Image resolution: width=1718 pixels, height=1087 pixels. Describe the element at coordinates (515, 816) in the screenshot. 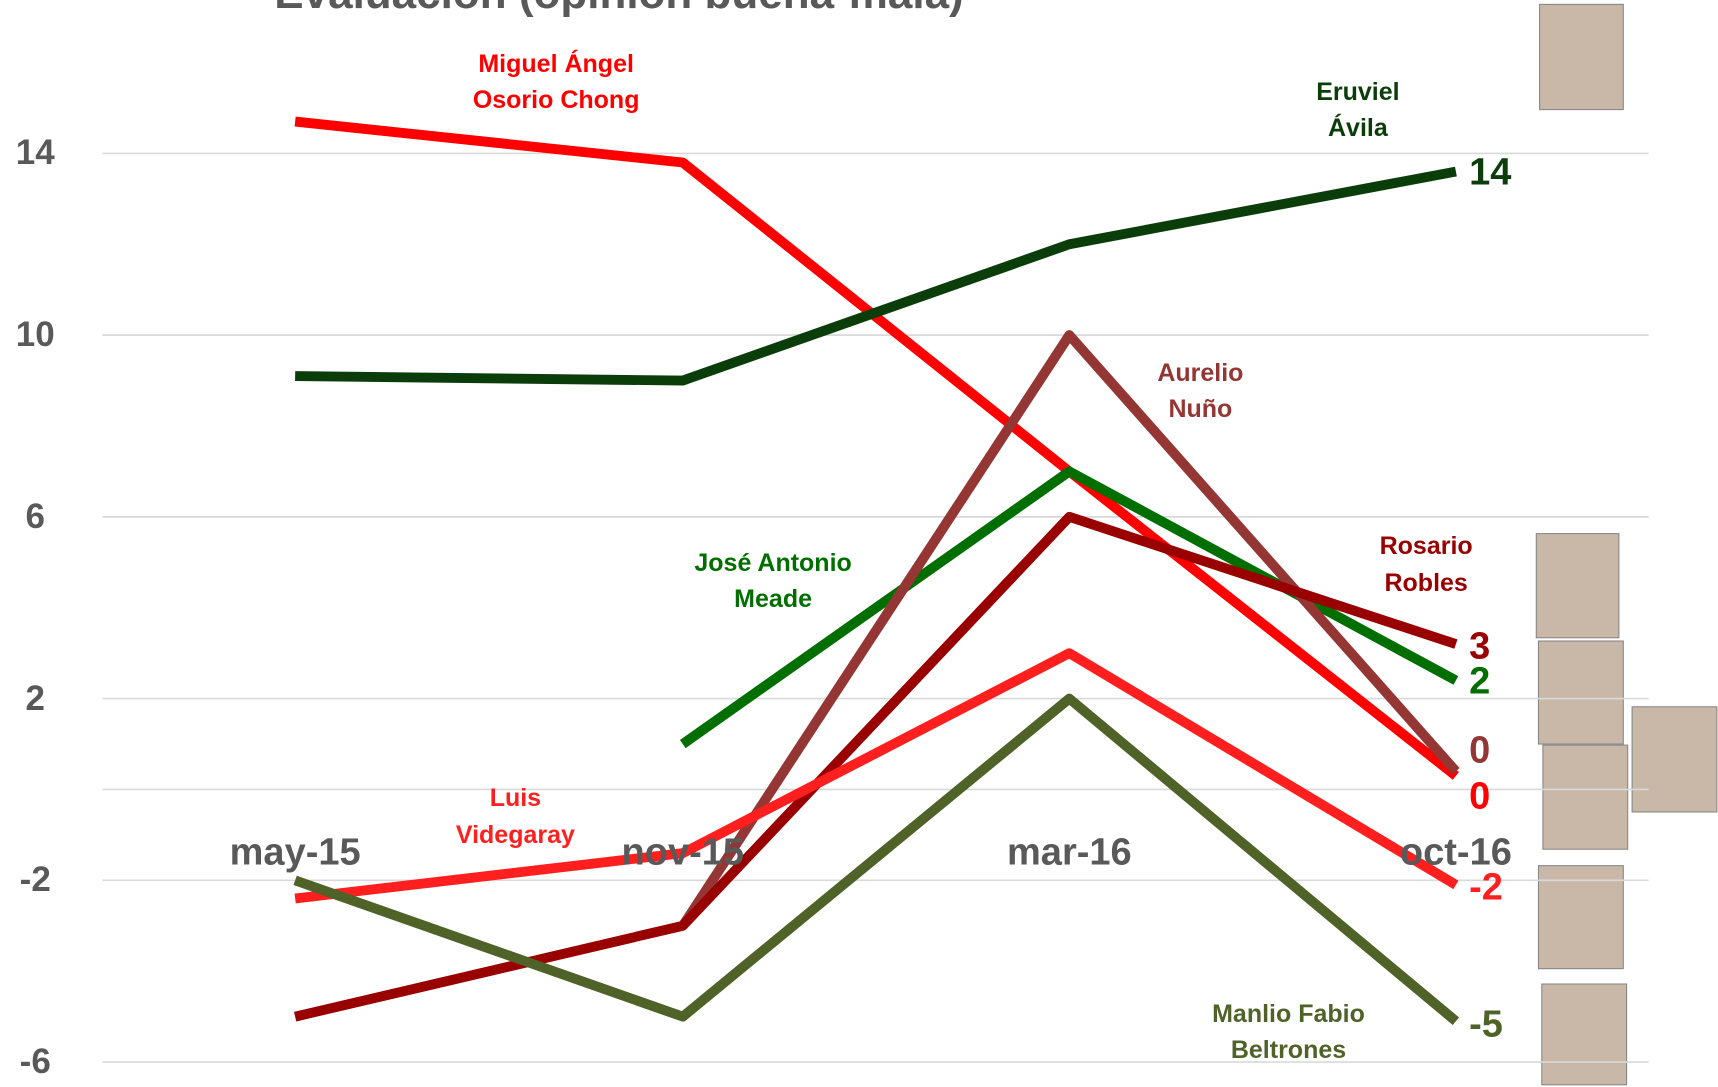

I see `series-label: Luis Videgaray` at that location.